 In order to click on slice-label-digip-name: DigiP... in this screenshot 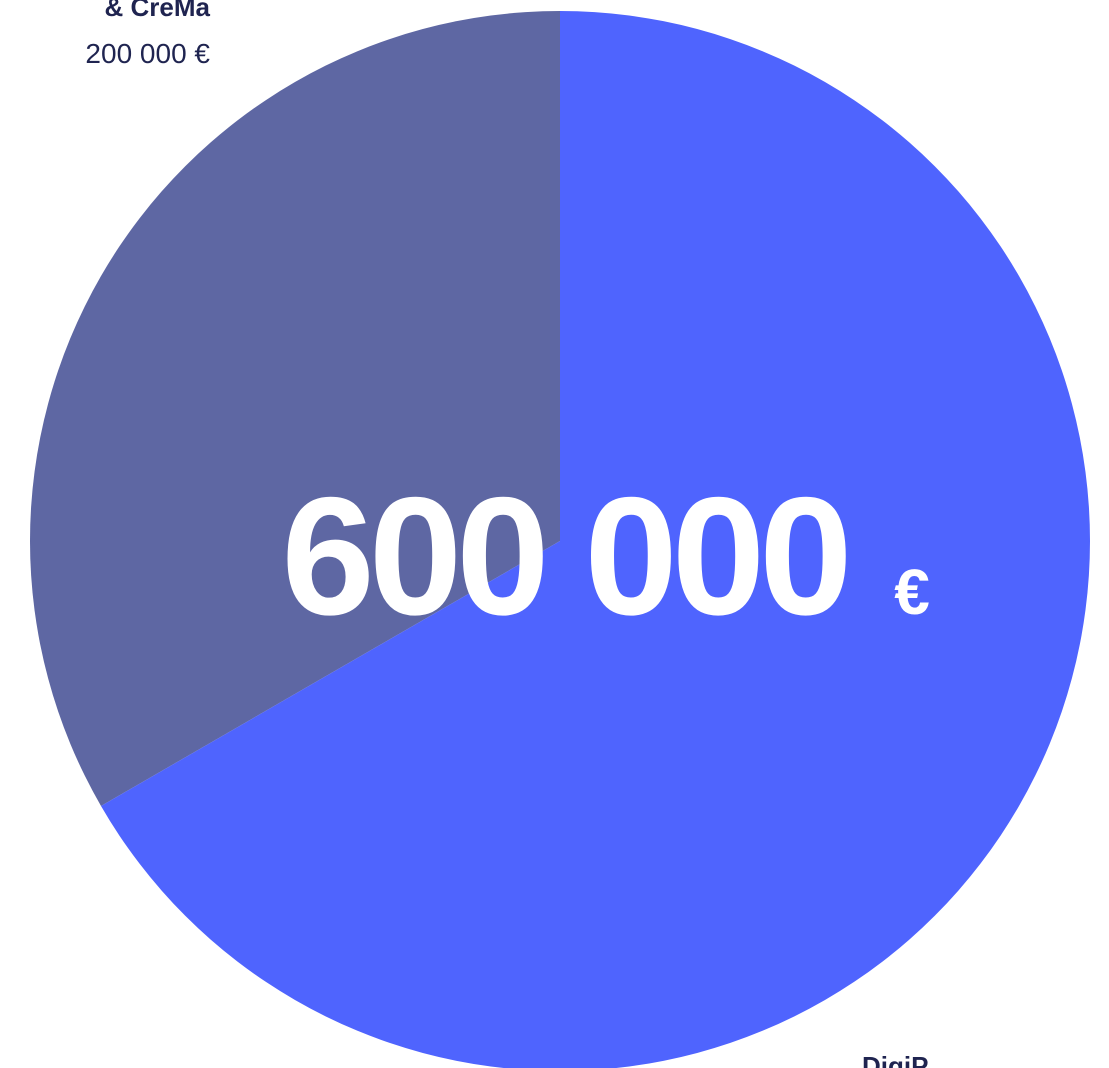, I will do `click(904, 1059)`.